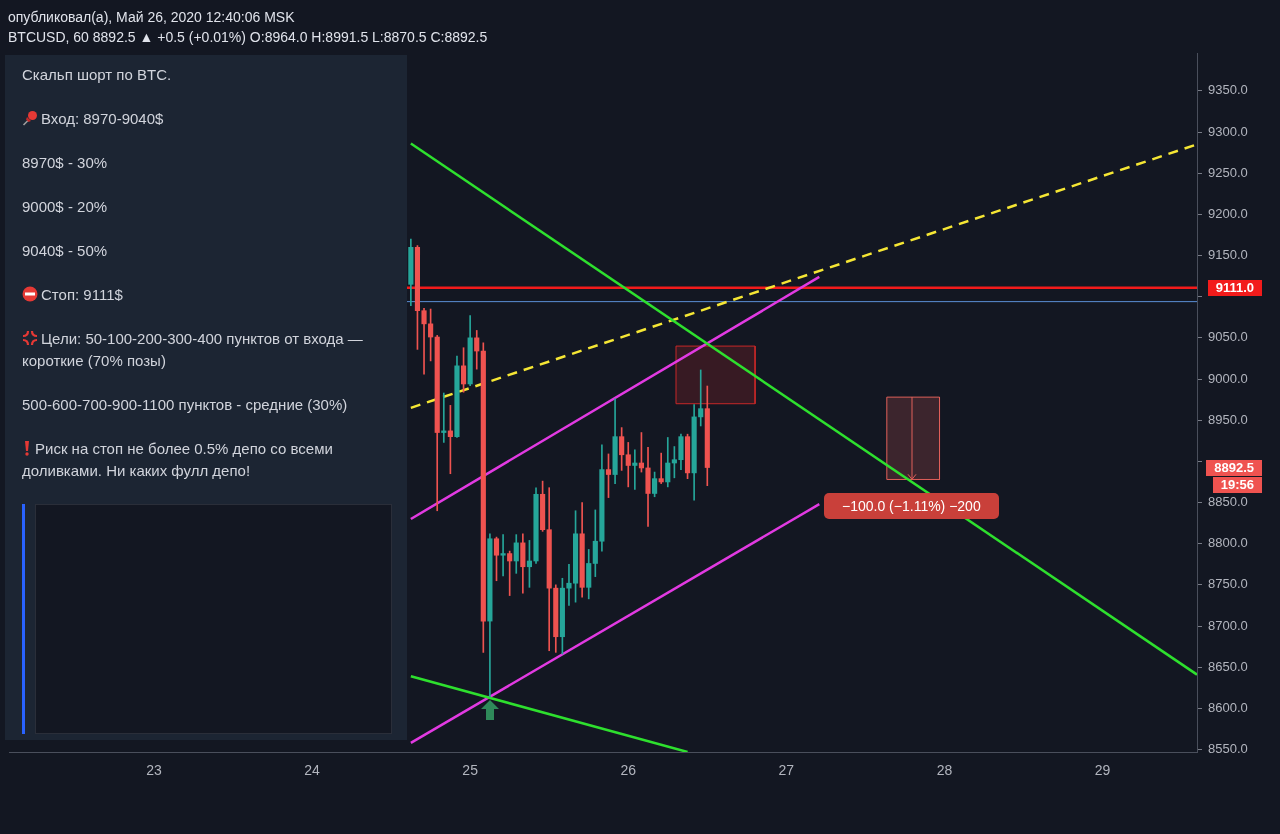 This screenshot has width=1280, height=834. What do you see at coordinates (786, 770) in the screenshot?
I see `x-tick-label: 27` at bounding box center [786, 770].